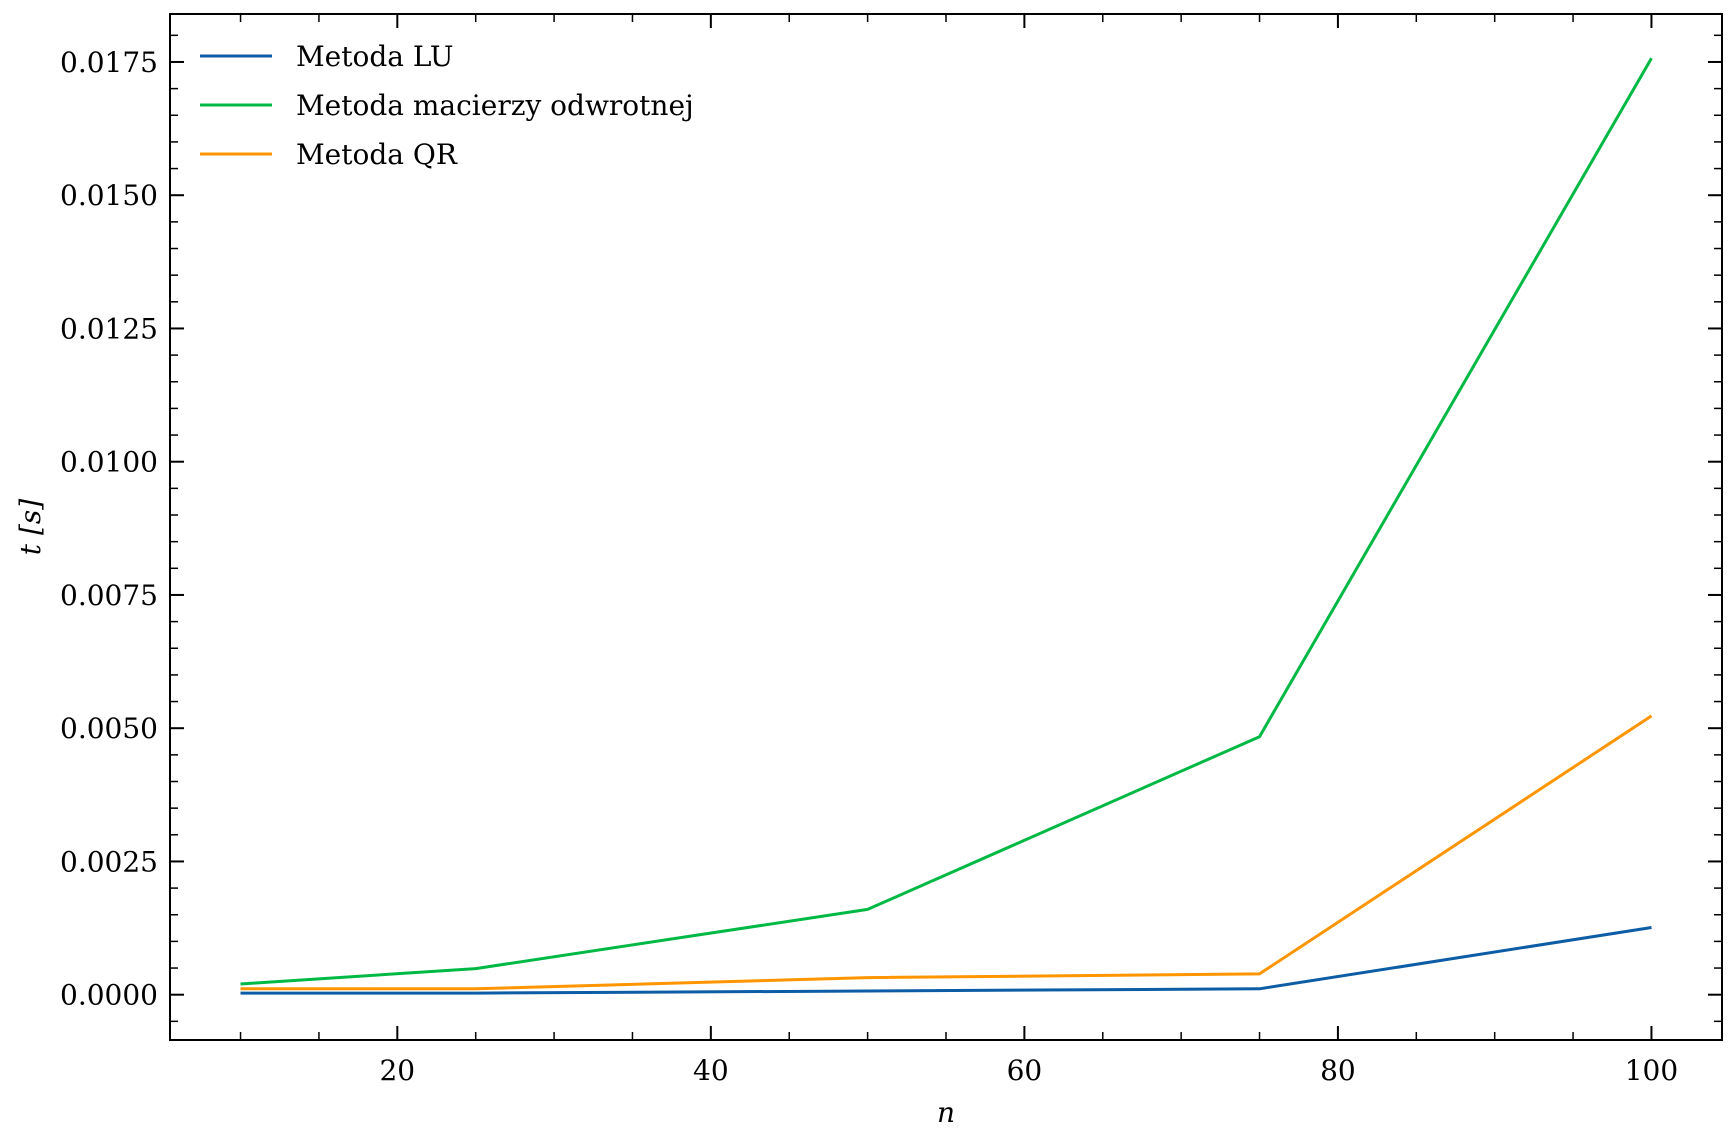  What do you see at coordinates (495, 105) in the screenshot?
I see `legend-label-metoda-macierzy-odwrotnej: Metoda macierzy odwrotnej` at bounding box center [495, 105].